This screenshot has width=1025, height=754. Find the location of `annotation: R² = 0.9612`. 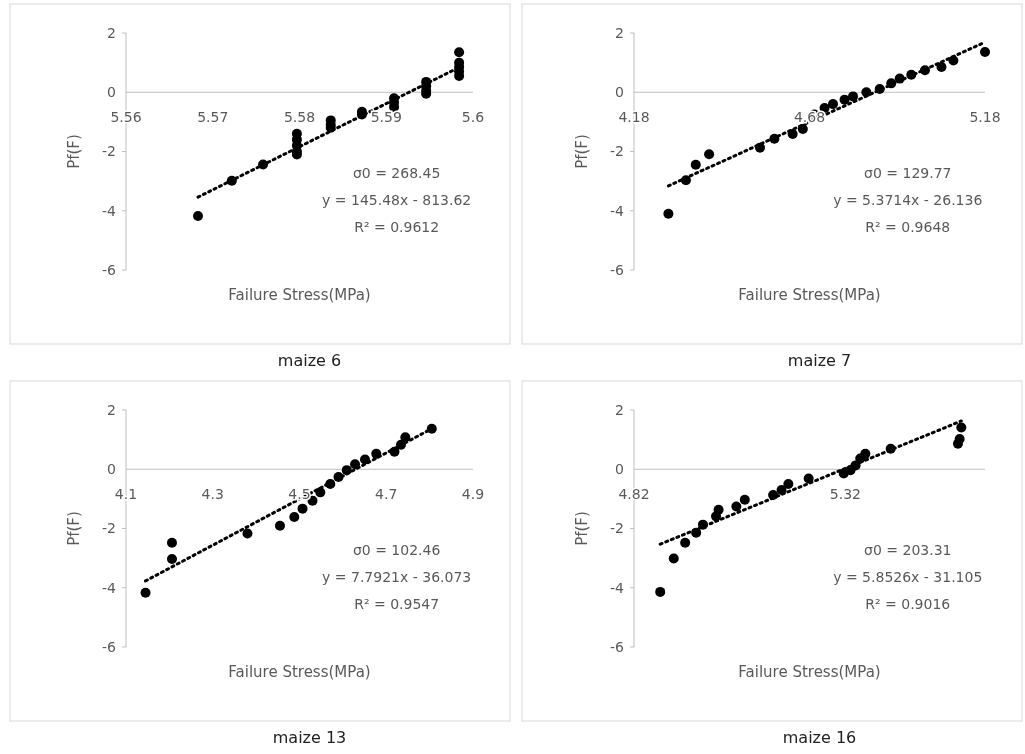

annotation: R² = 0.9612 is located at coordinates (397, 227).